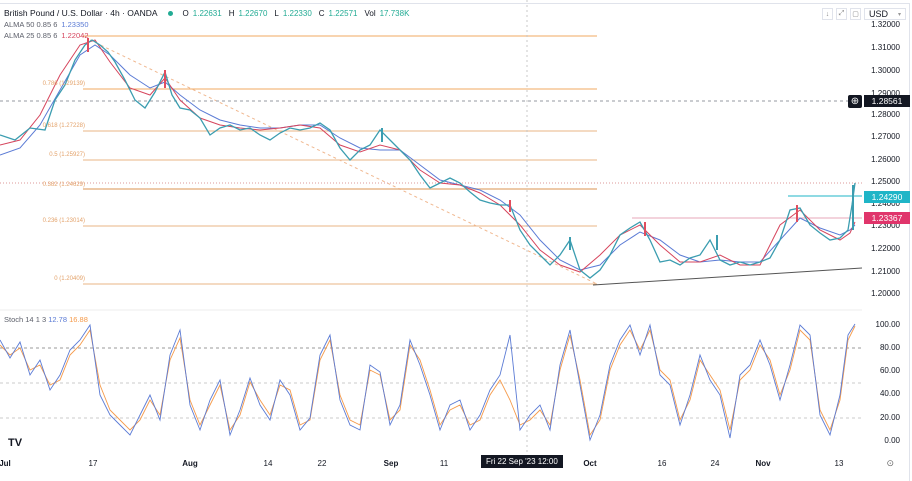 The image size is (912, 481). What do you see at coordinates (57, 319) in the screenshot?
I see `stoch-k-value: 12.78` at bounding box center [57, 319].